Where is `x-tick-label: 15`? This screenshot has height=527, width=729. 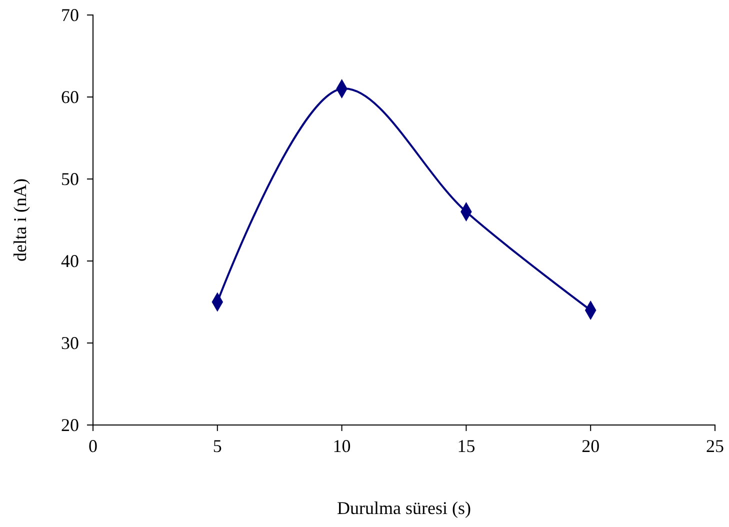 x-tick-label: 15 is located at coordinates (466, 446).